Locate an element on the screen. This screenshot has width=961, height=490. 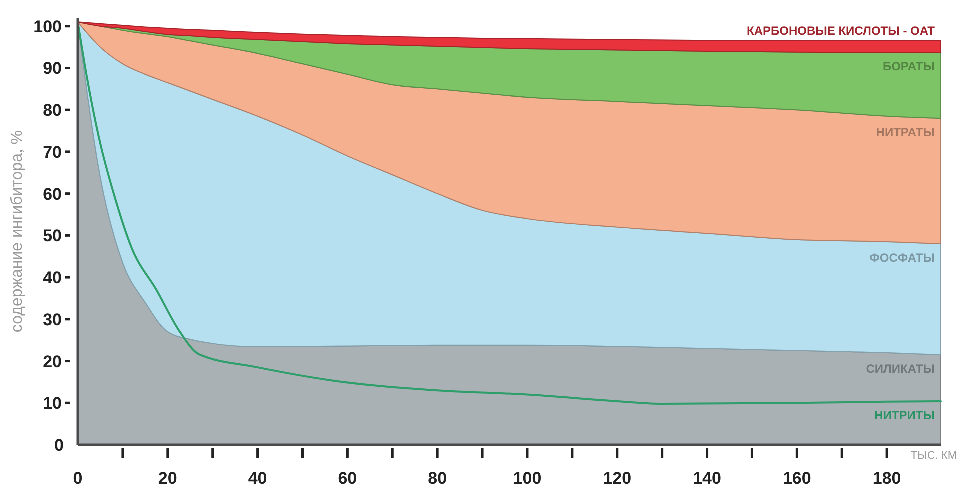
x-tick-label: 0 is located at coordinates (78, 478).